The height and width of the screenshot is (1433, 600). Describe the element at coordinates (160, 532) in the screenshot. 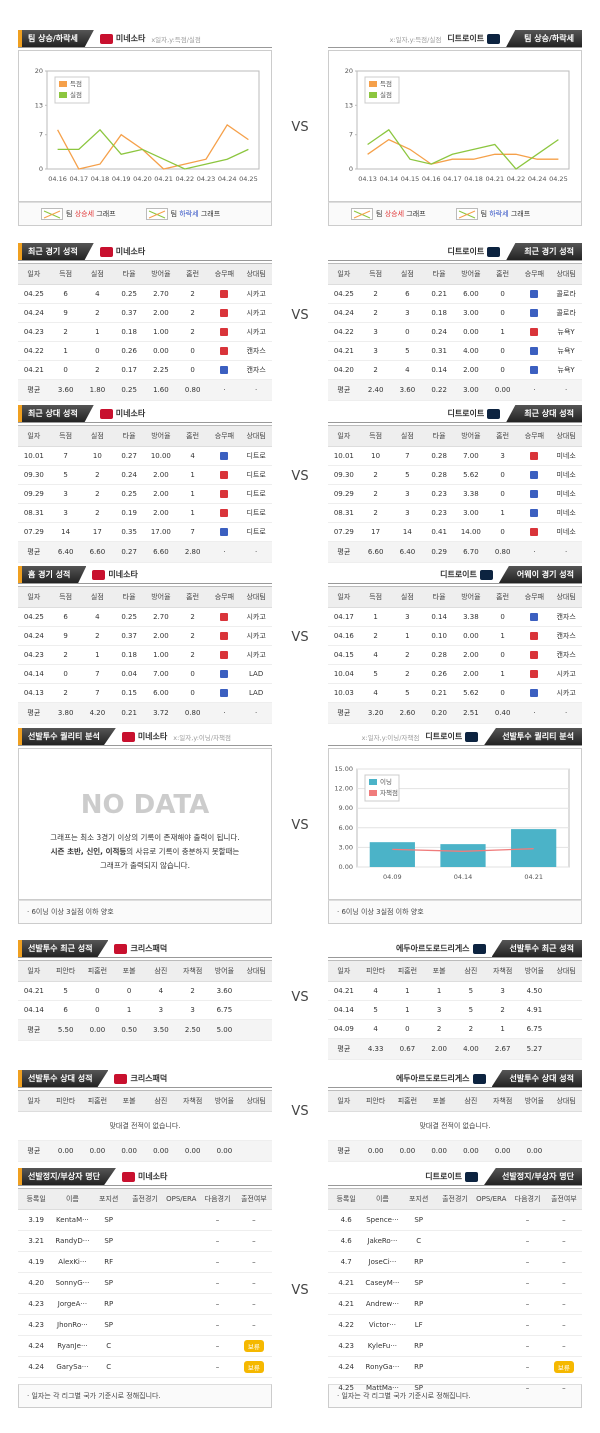

I see `cell-text: 17.00` at that location.